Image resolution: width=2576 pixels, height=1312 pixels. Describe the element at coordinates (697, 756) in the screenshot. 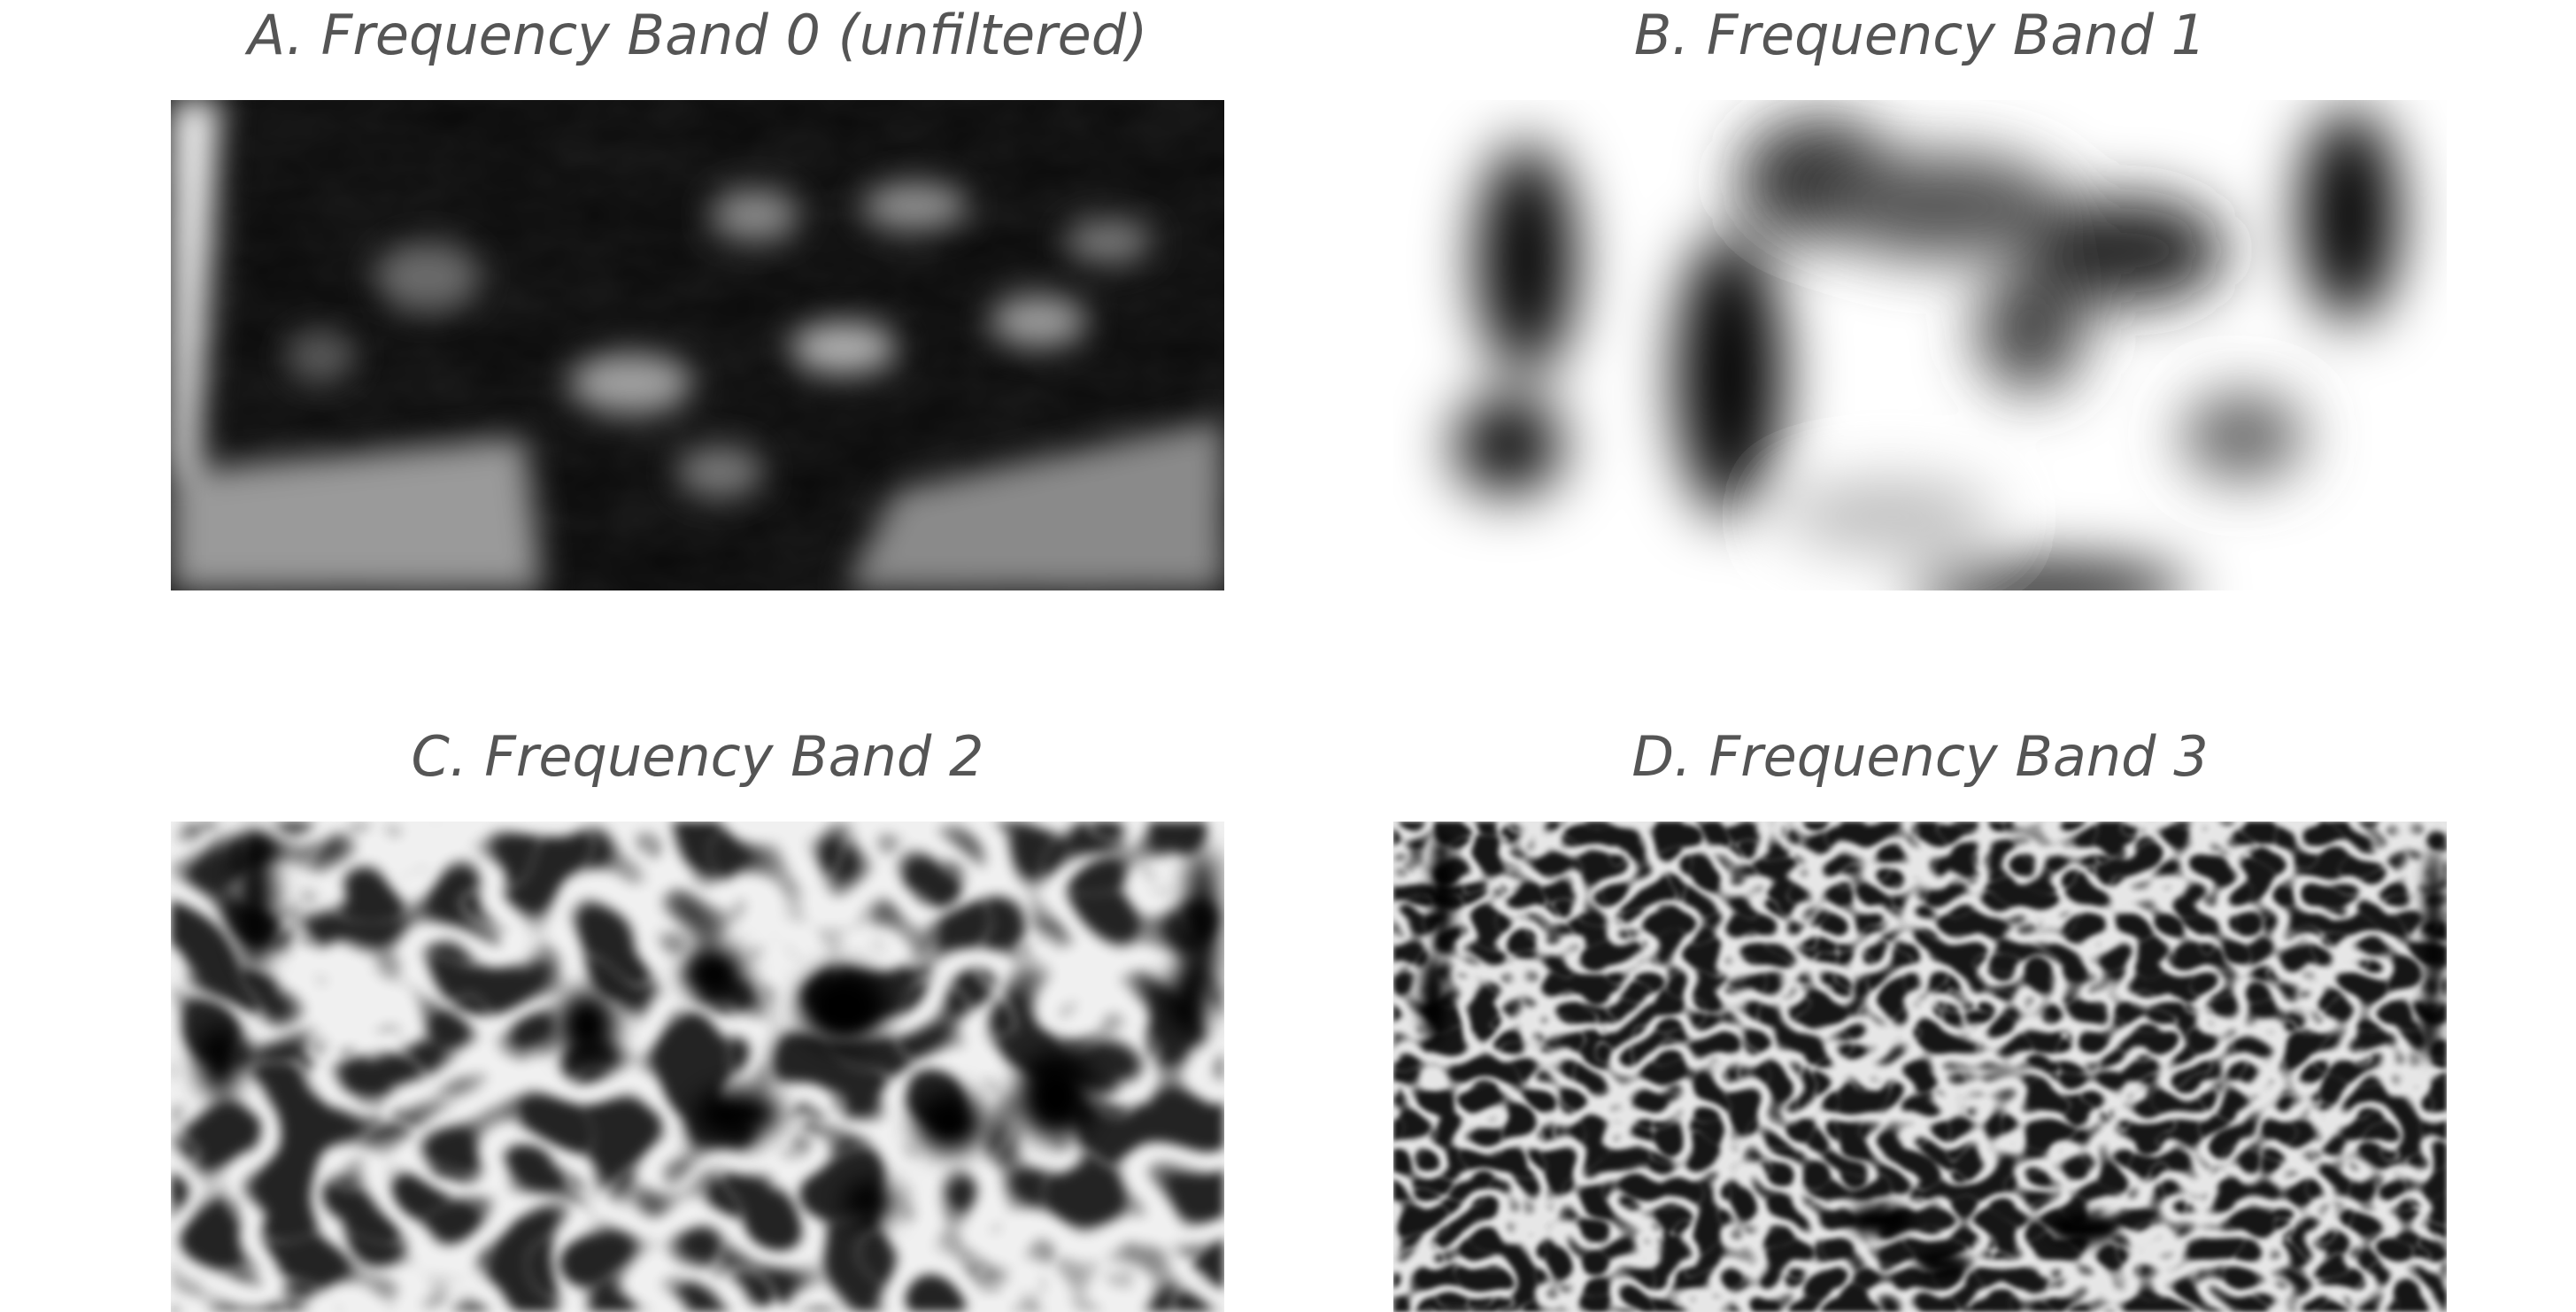

I see `panel-title: C. Frequency Band 2` at that location.